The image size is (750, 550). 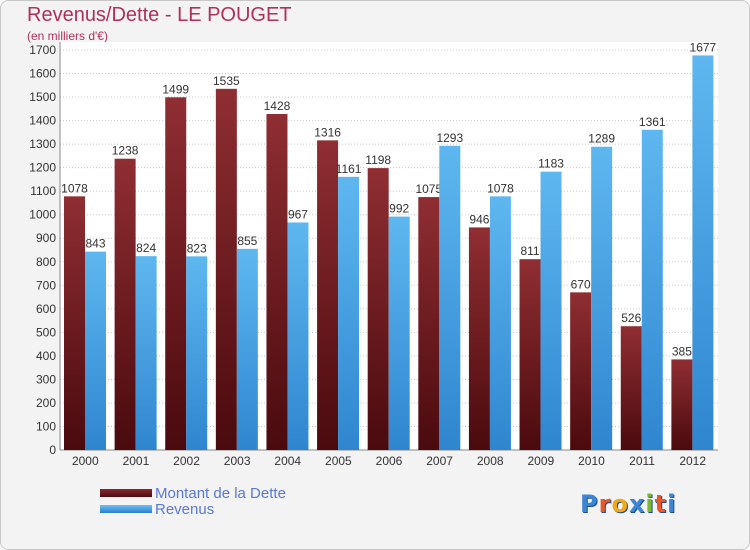 What do you see at coordinates (591, 461) in the screenshot?
I see `x-tick-label: 2010` at bounding box center [591, 461].